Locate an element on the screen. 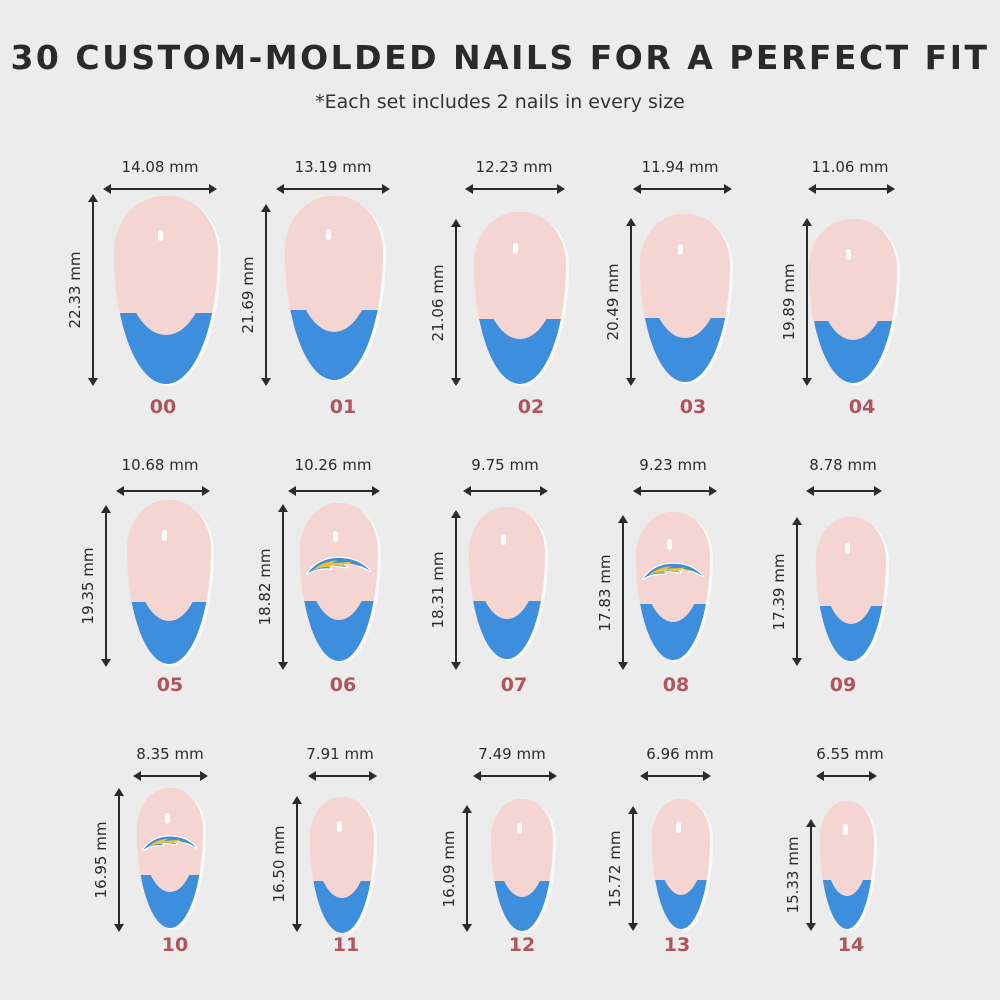 The image size is (1000, 1000). length-label: 22.33 mm is located at coordinates (75, 290).